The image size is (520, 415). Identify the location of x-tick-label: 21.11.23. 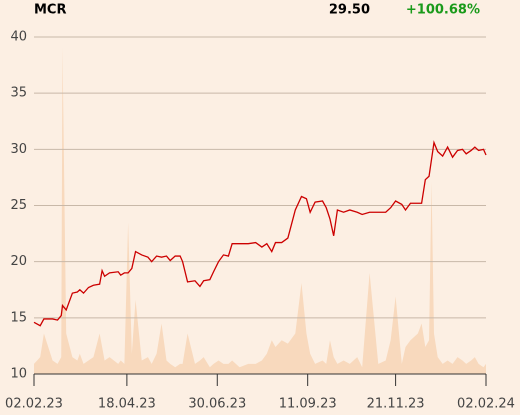
(396, 404).